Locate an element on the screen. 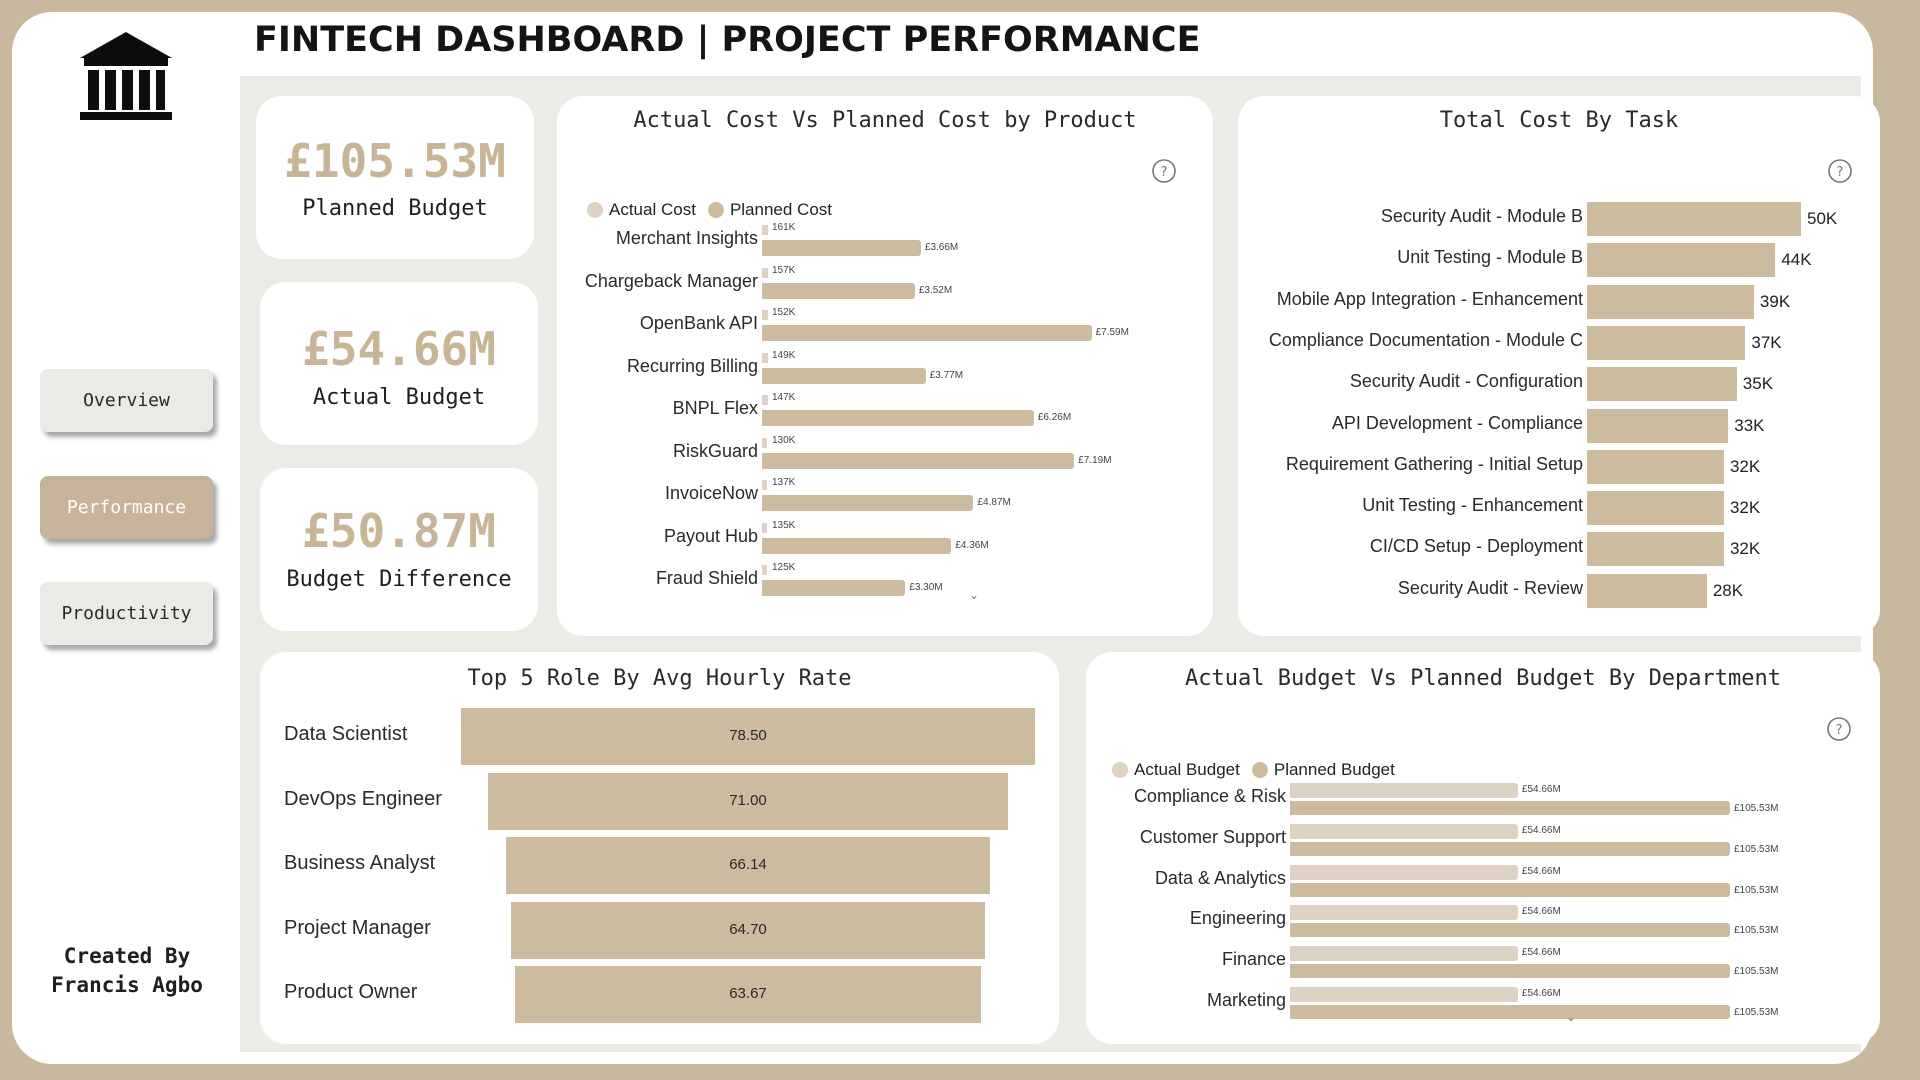  legend-label: Actual Cost is located at coordinates (652, 209).